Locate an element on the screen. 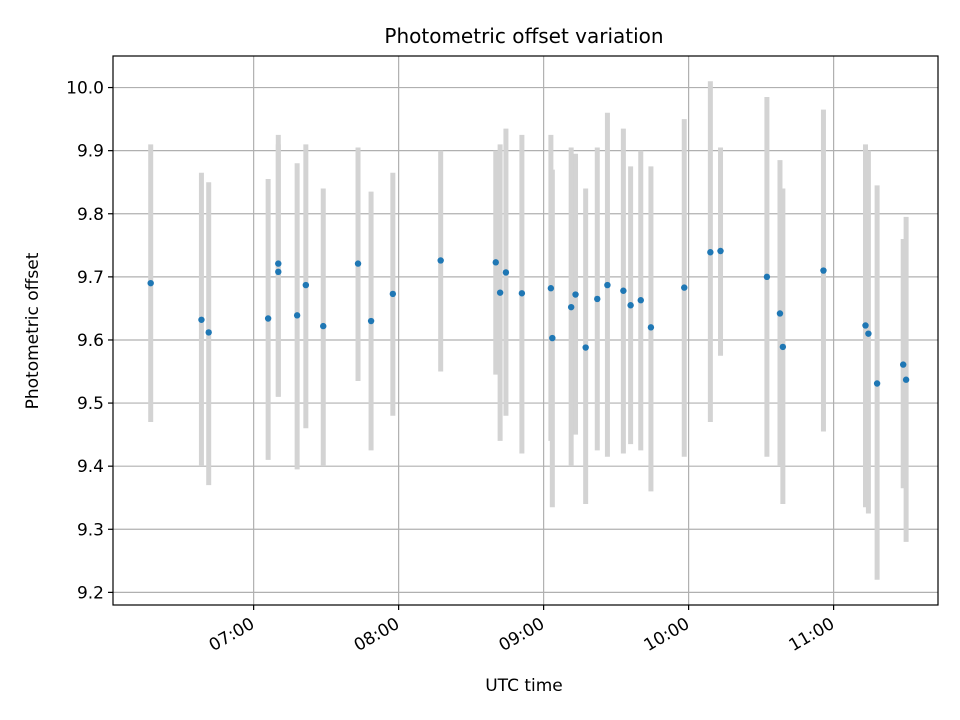 The width and height of the screenshot is (960, 720). y-tick-label: 9.2 is located at coordinates (90, 593).